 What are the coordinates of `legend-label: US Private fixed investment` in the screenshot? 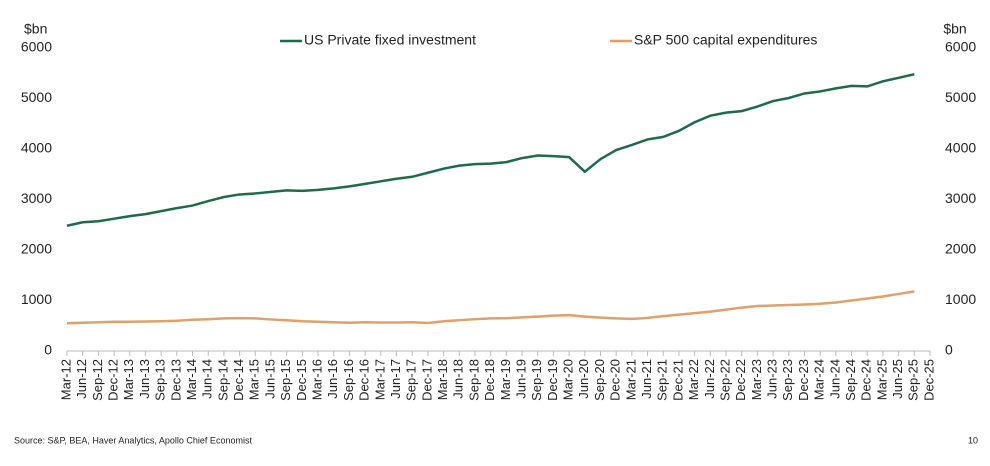 It's located at (390, 40).